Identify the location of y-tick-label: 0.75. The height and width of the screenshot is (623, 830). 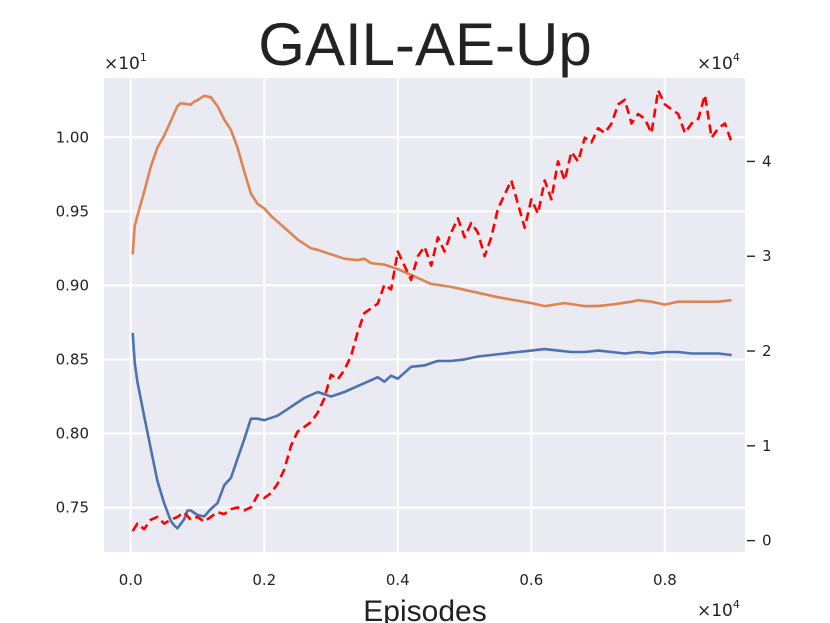
(72, 508).